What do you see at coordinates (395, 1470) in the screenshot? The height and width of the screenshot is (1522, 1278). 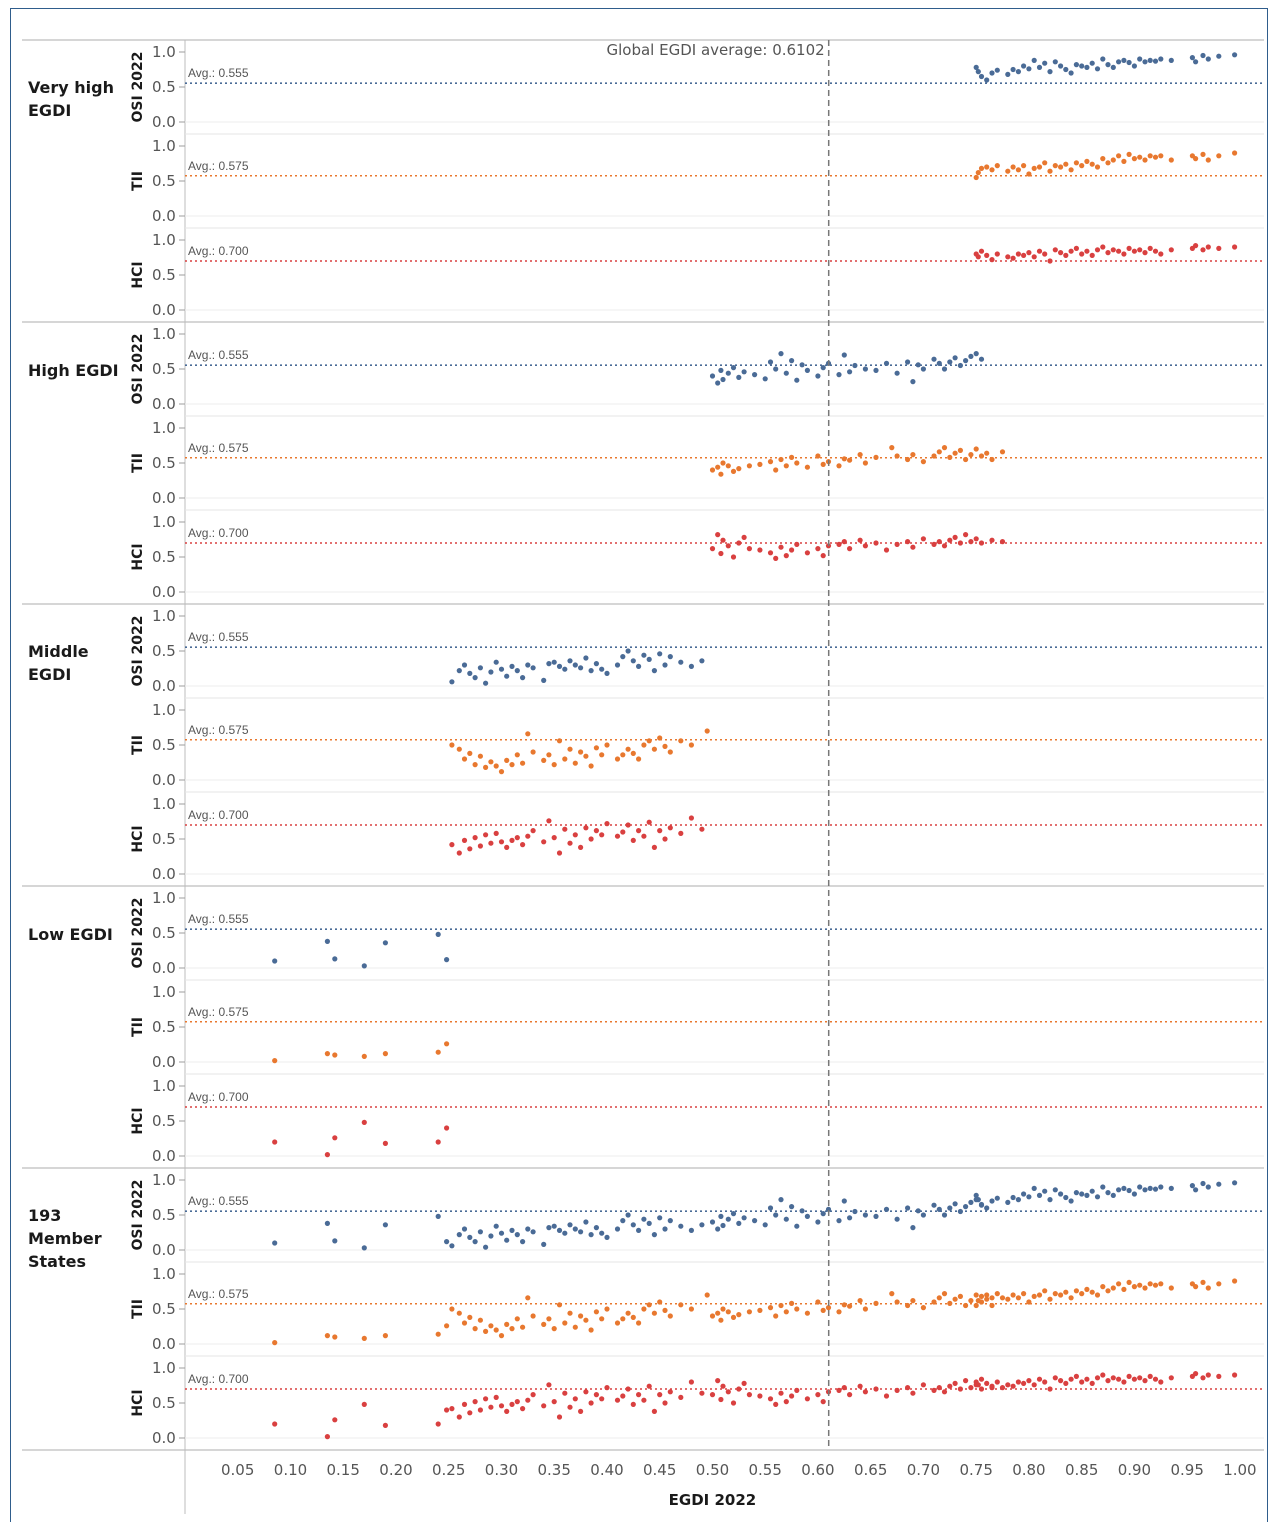 I see `x-tick-label: 0.20` at bounding box center [395, 1470].